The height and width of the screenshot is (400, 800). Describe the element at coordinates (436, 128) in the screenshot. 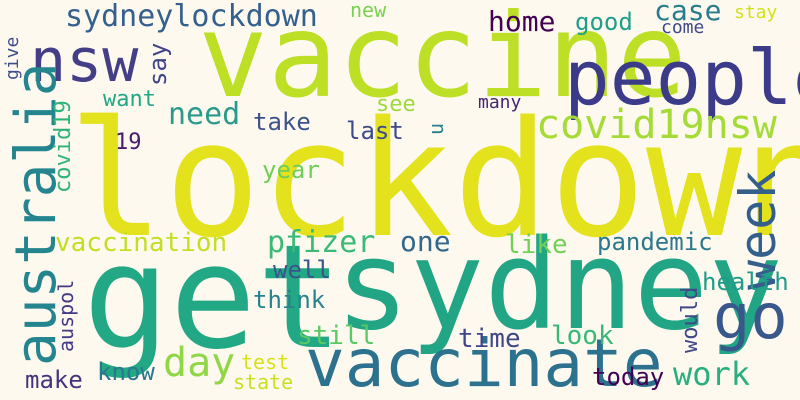

I see `word-u: u` at that location.